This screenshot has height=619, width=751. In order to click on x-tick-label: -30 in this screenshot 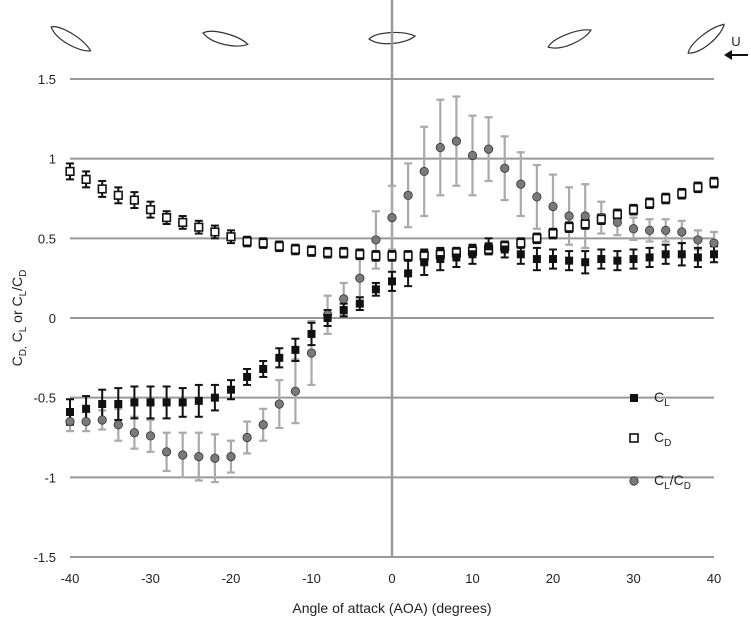, I will do `click(150, 578)`.